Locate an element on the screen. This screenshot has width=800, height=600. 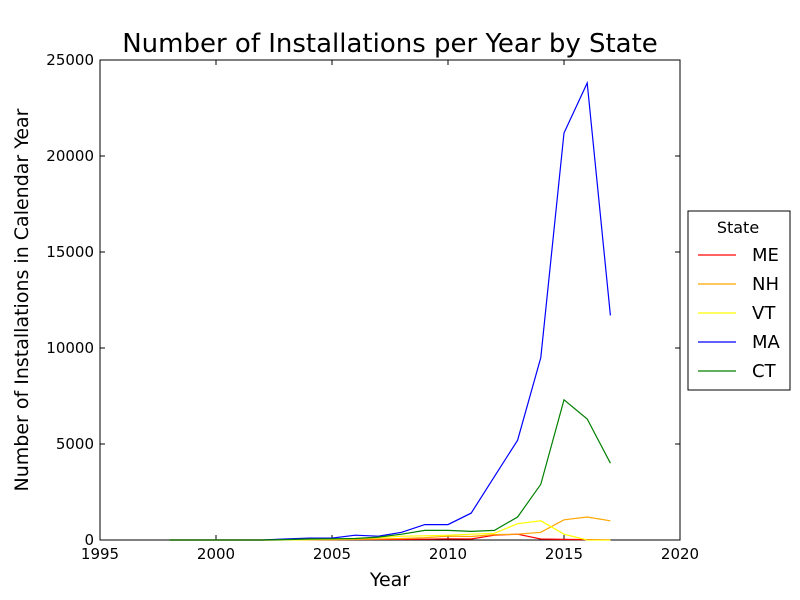
legend-box is located at coordinates (739, 300).